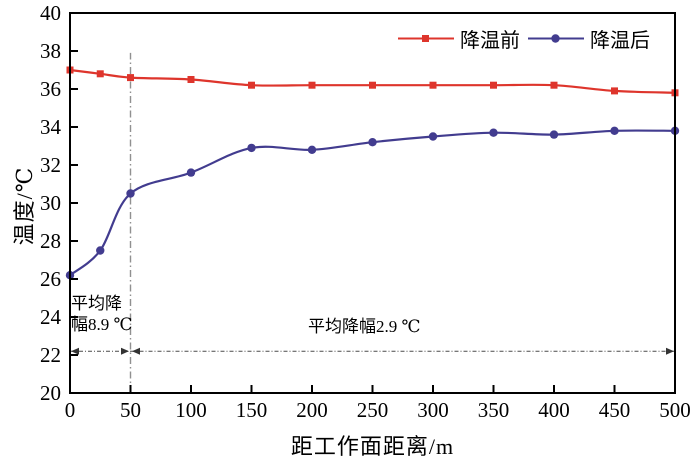  I want to click on x-tick-label: 100, so click(191, 410).